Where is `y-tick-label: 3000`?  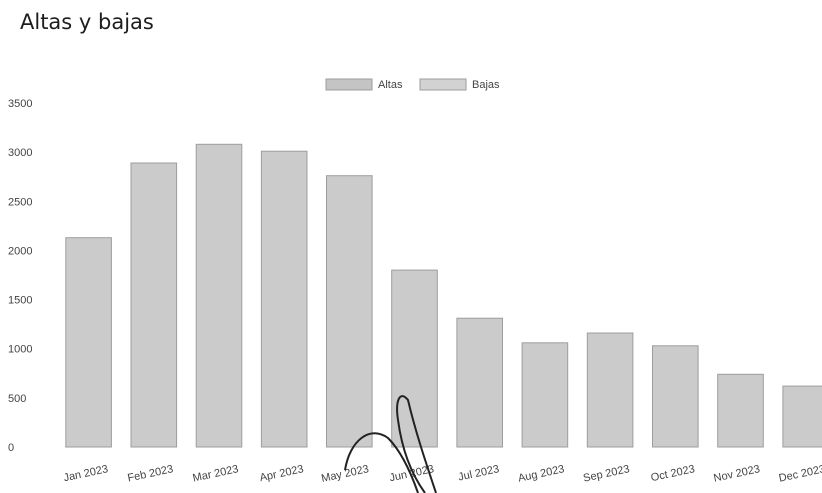 y-tick-label: 3000 is located at coordinates (20, 153).